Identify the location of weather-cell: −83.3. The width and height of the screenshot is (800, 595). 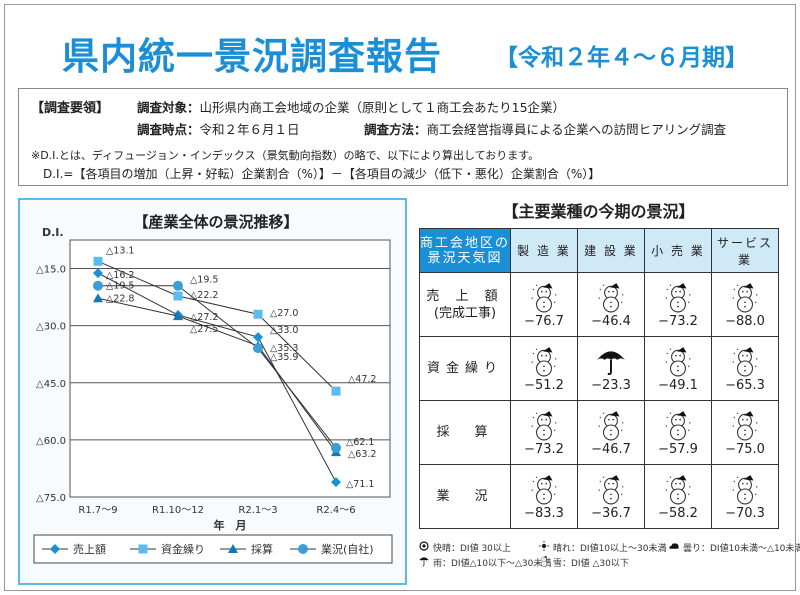
(544, 496).